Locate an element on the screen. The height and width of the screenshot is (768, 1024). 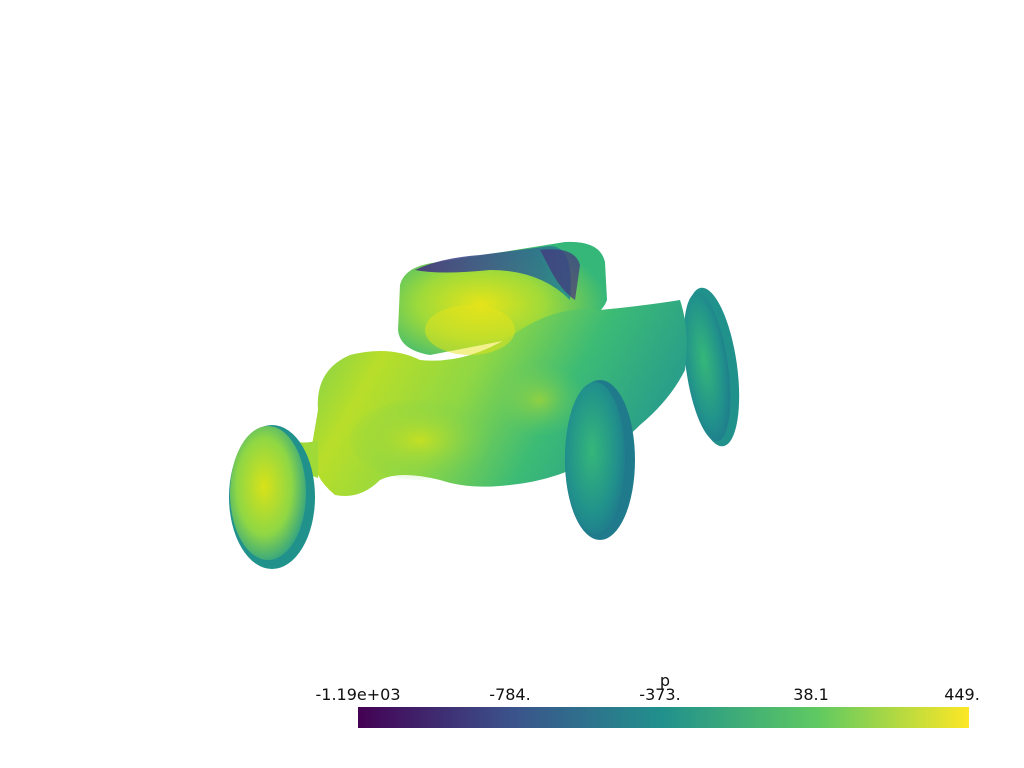
rear-right-wheel is located at coordinates (711, 367).